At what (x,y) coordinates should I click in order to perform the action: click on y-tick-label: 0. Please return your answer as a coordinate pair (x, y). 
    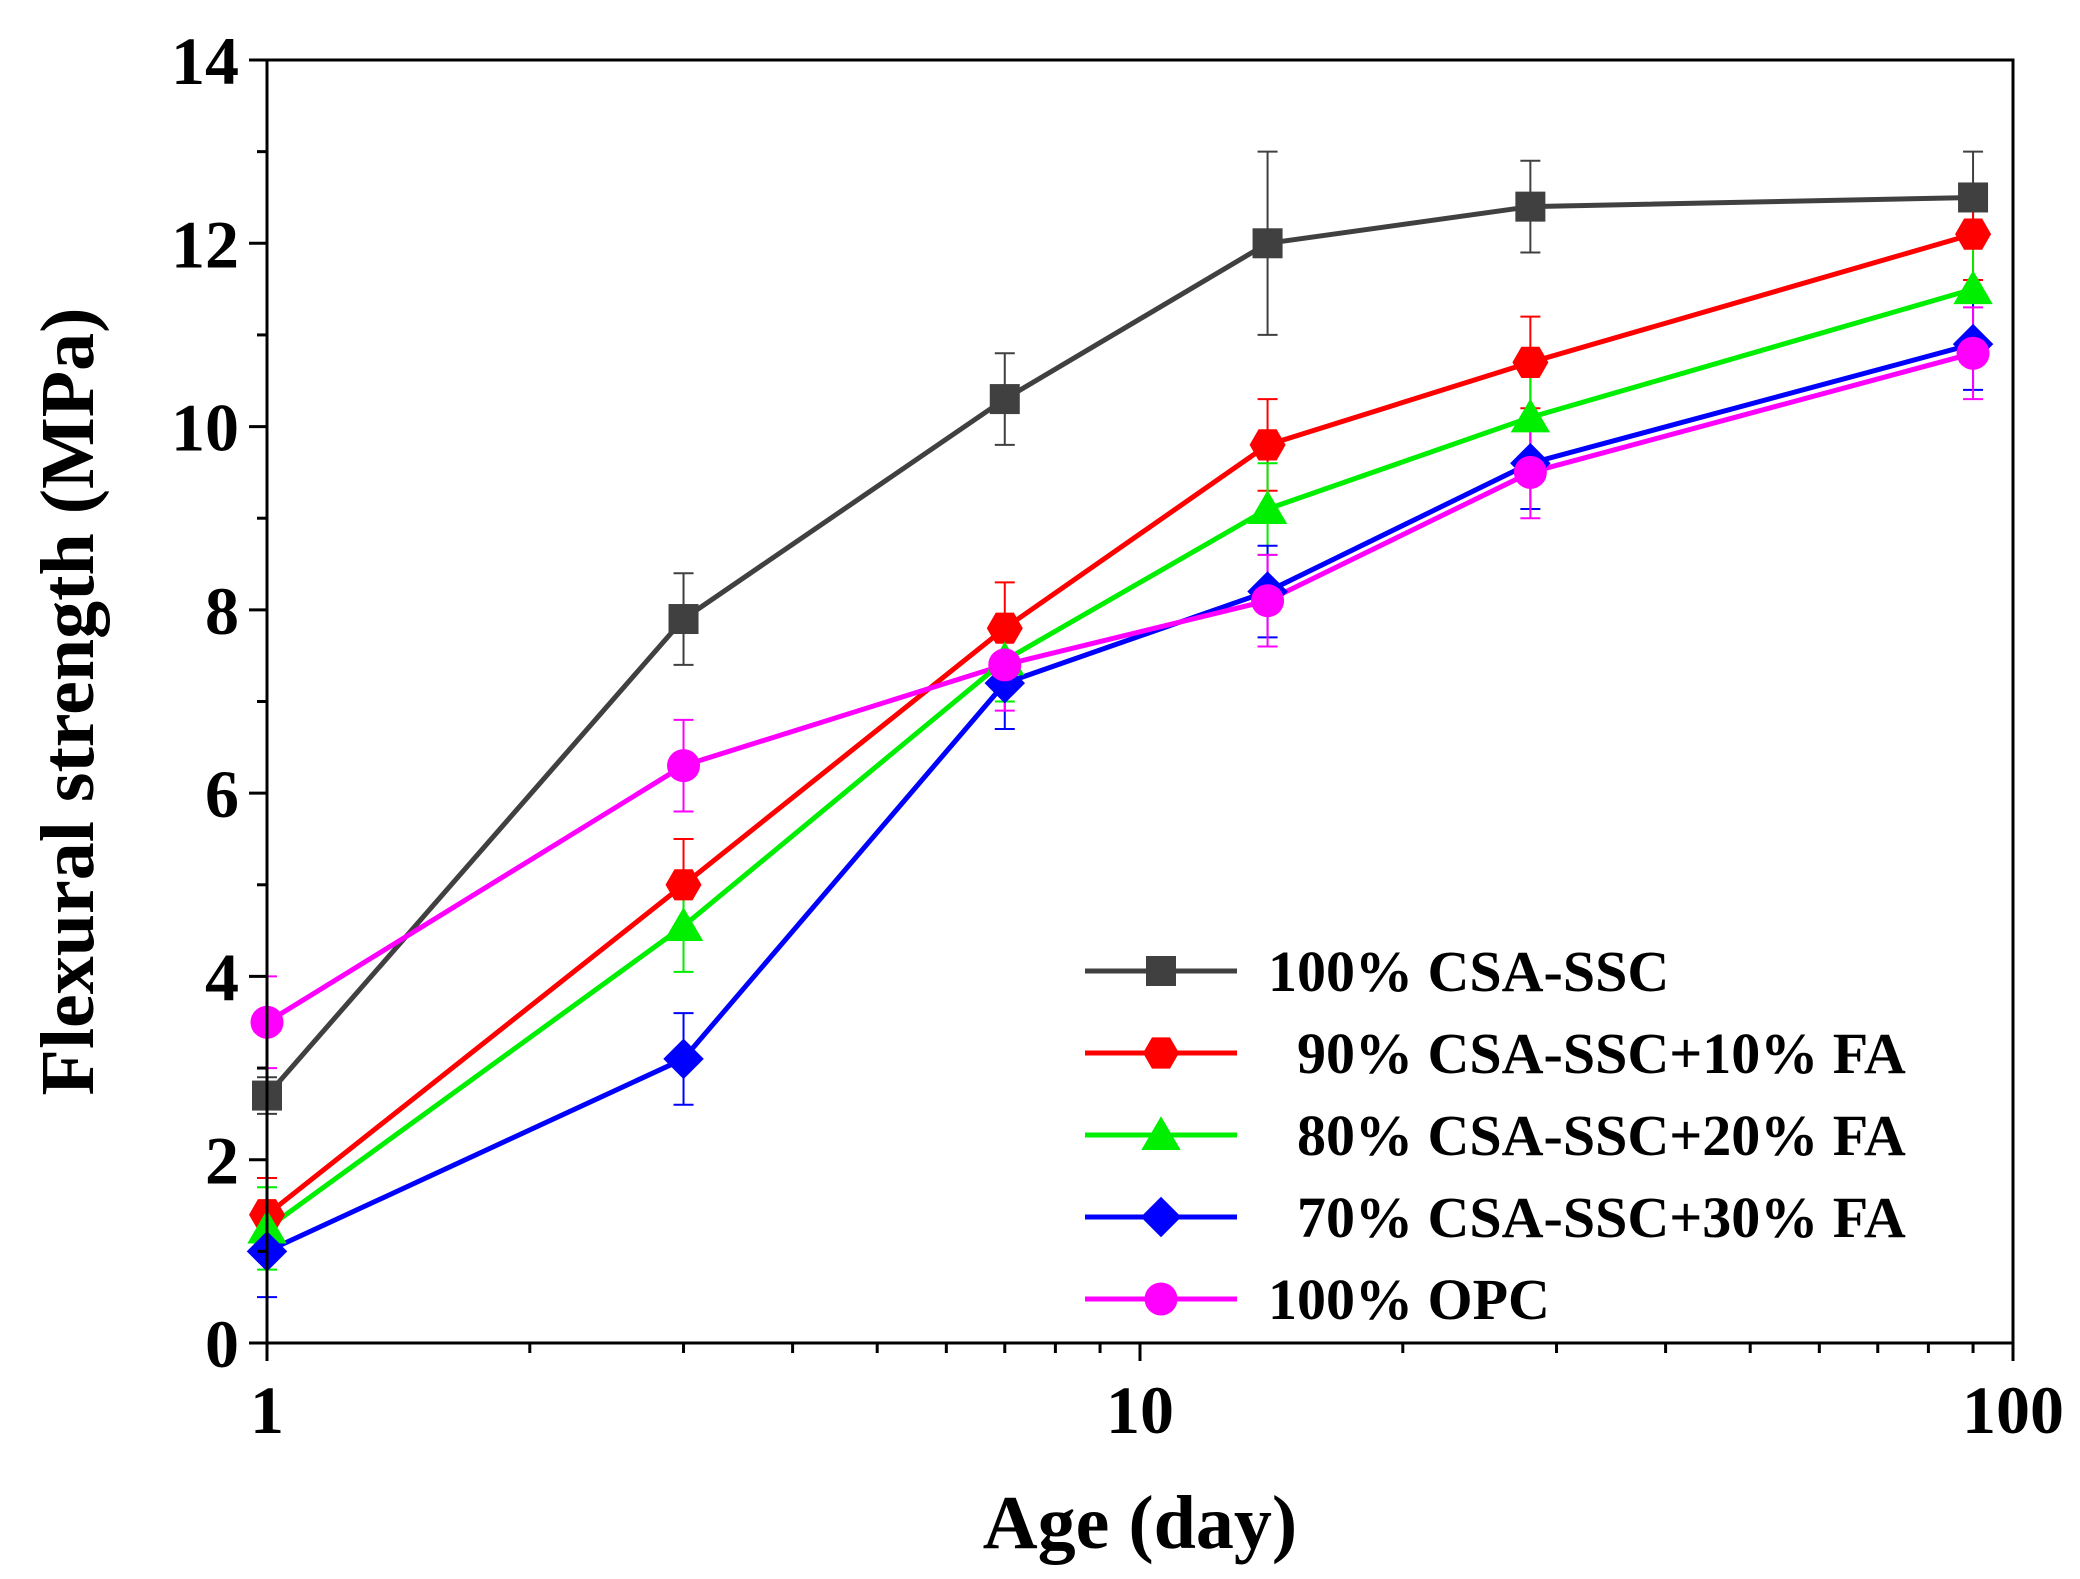
    Looking at the image, I should click on (222, 1344).